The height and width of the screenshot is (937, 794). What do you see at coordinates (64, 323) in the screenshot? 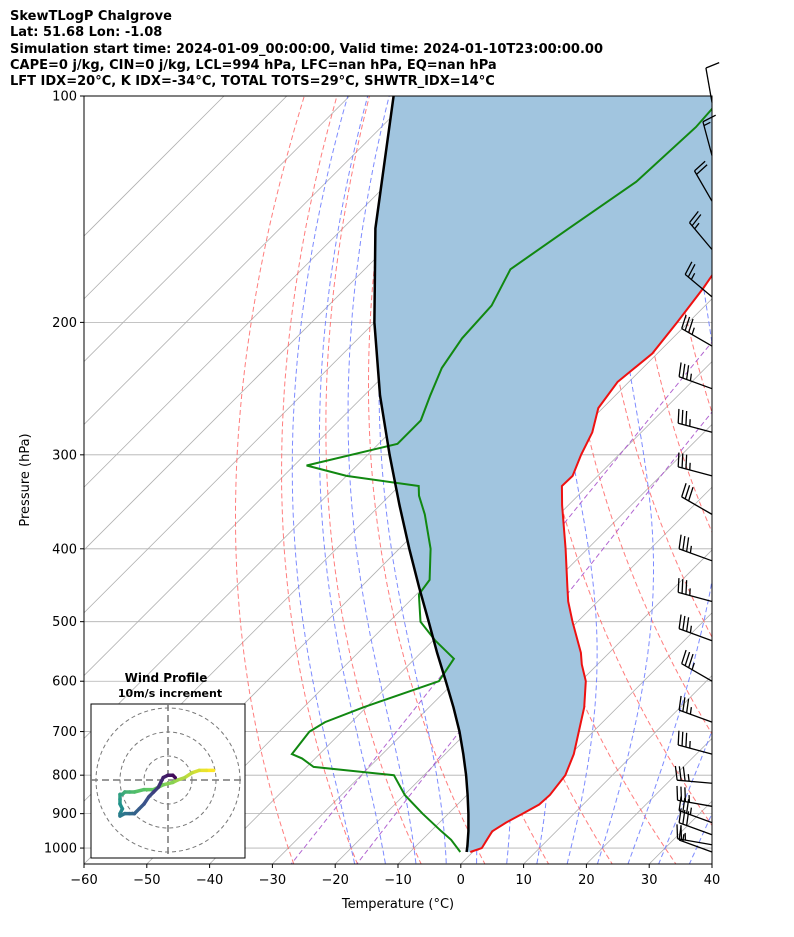
I see `y-tick-label: 200` at bounding box center [64, 323].